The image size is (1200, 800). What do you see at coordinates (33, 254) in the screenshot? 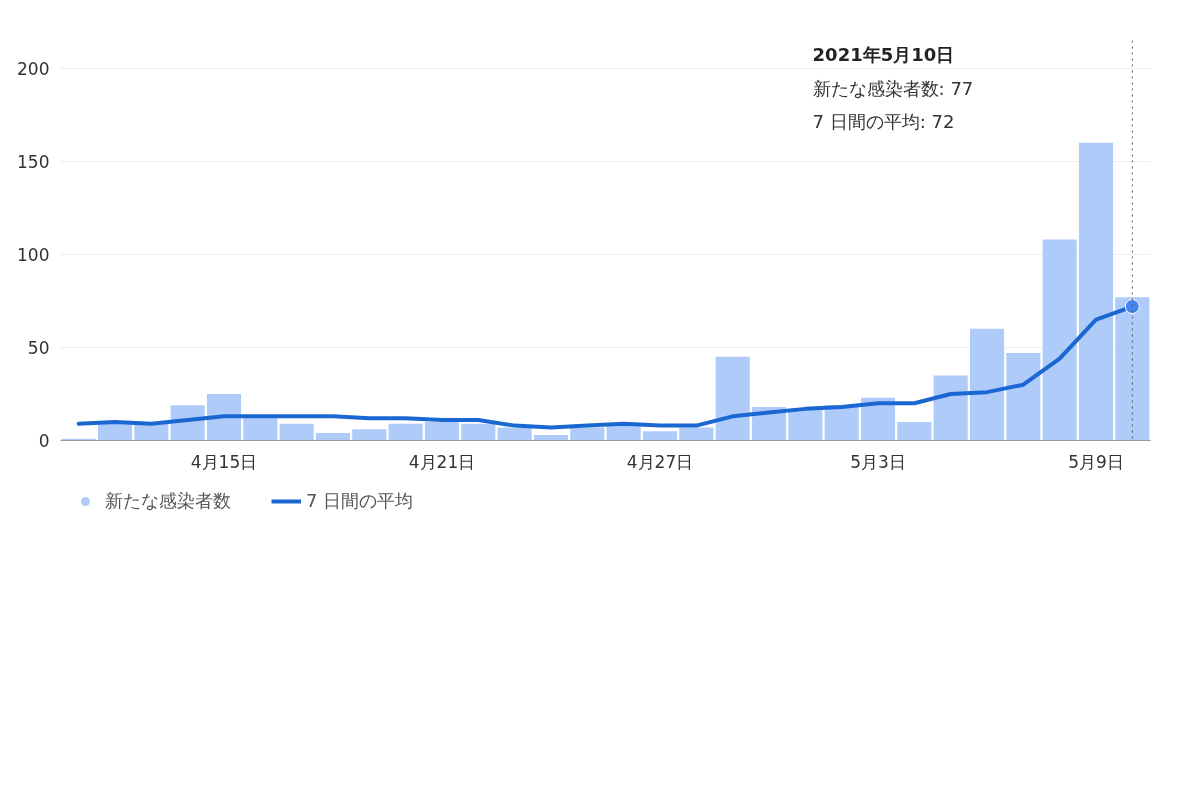
I see `y-tick-label: 100` at bounding box center [33, 254].